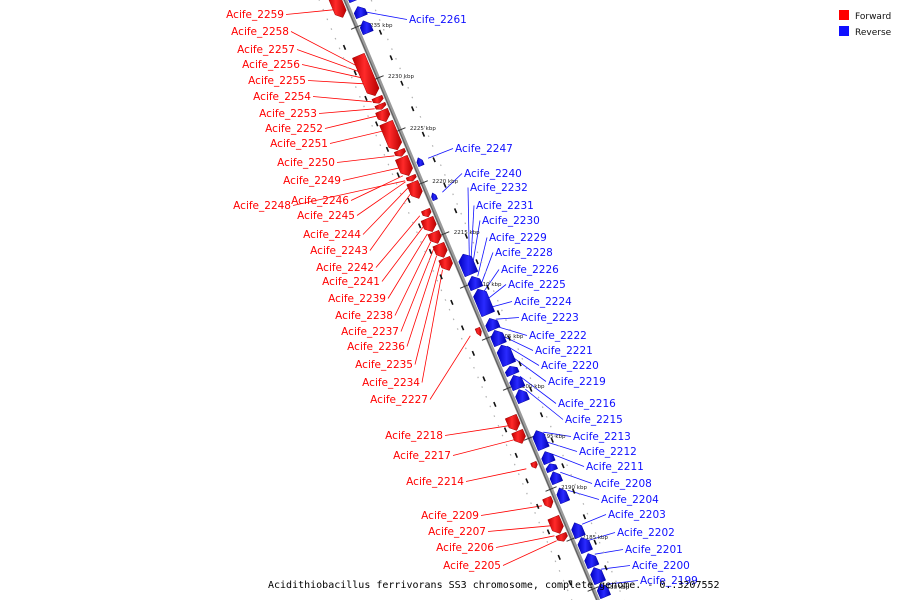  What do you see at coordinates (511, 221) in the screenshot?
I see `reverse-gene-label: Acife_2230` at bounding box center [511, 221].